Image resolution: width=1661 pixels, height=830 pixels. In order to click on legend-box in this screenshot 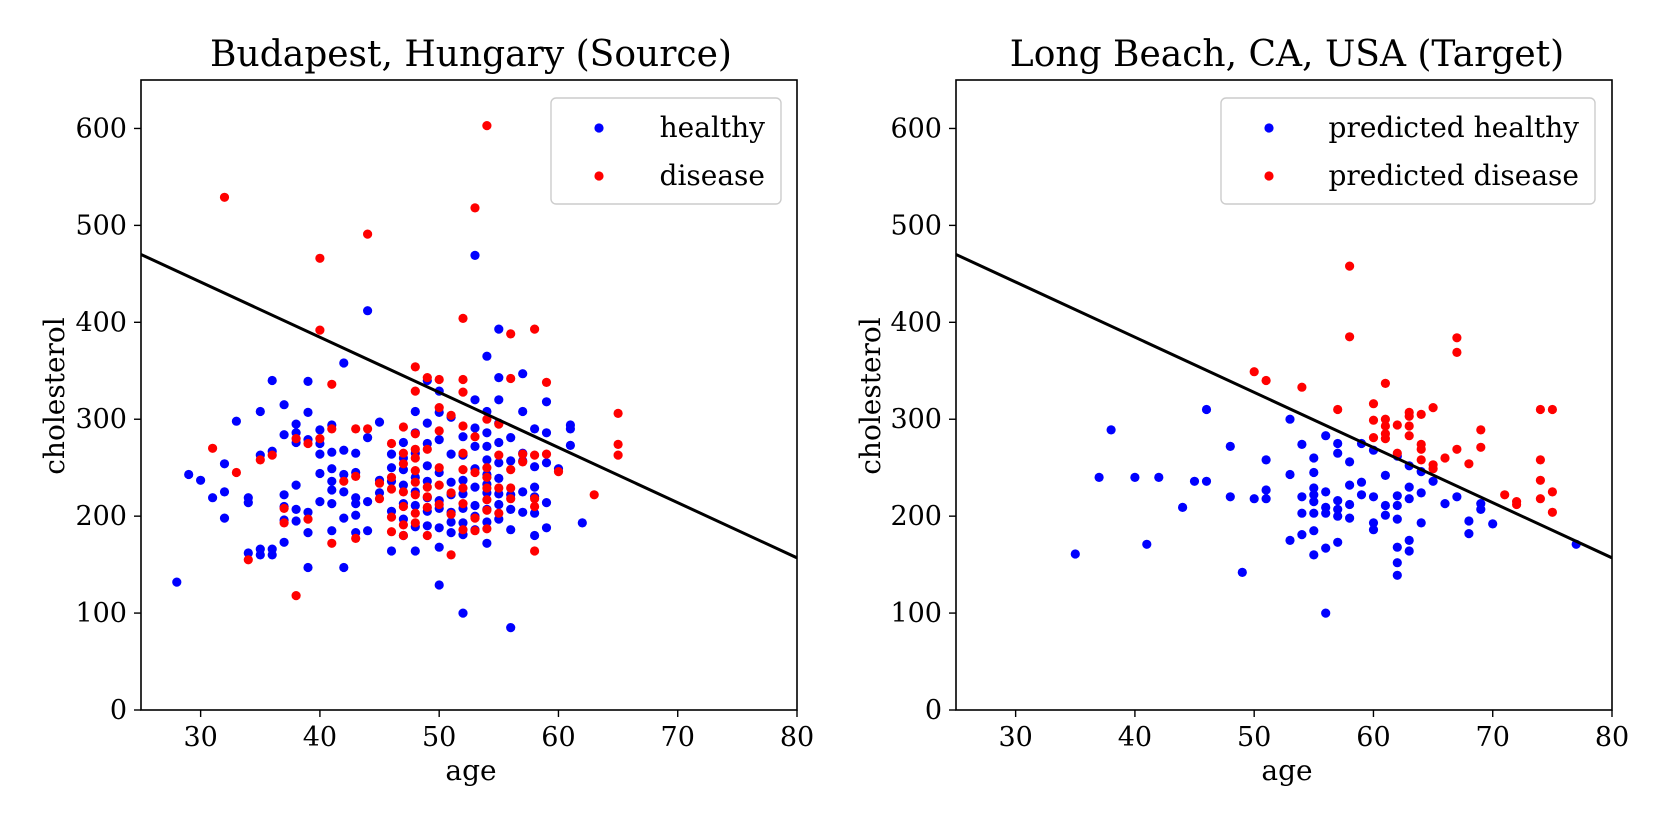, I will do `click(666, 151)`.